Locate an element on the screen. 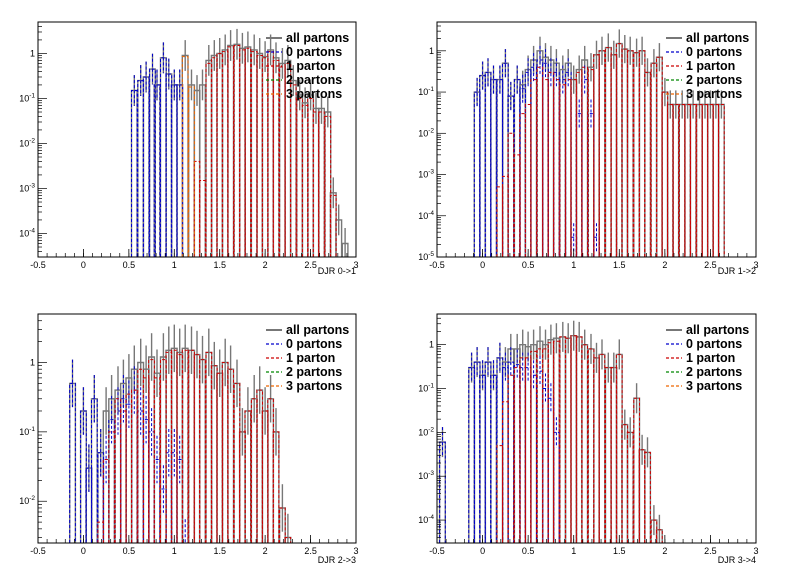 This screenshot has width=796, height=572. panel-1-x-tick-label: 1.5 is located at coordinates (219, 265).